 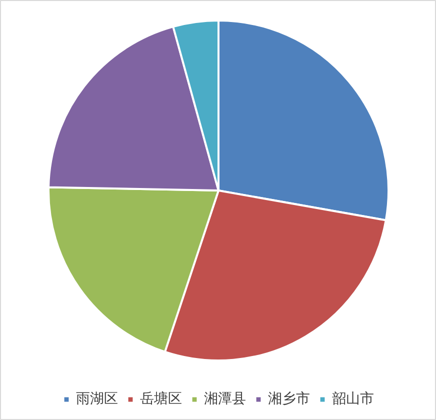 I want to click on legend-label: 岳塘区, so click(x=161, y=399).